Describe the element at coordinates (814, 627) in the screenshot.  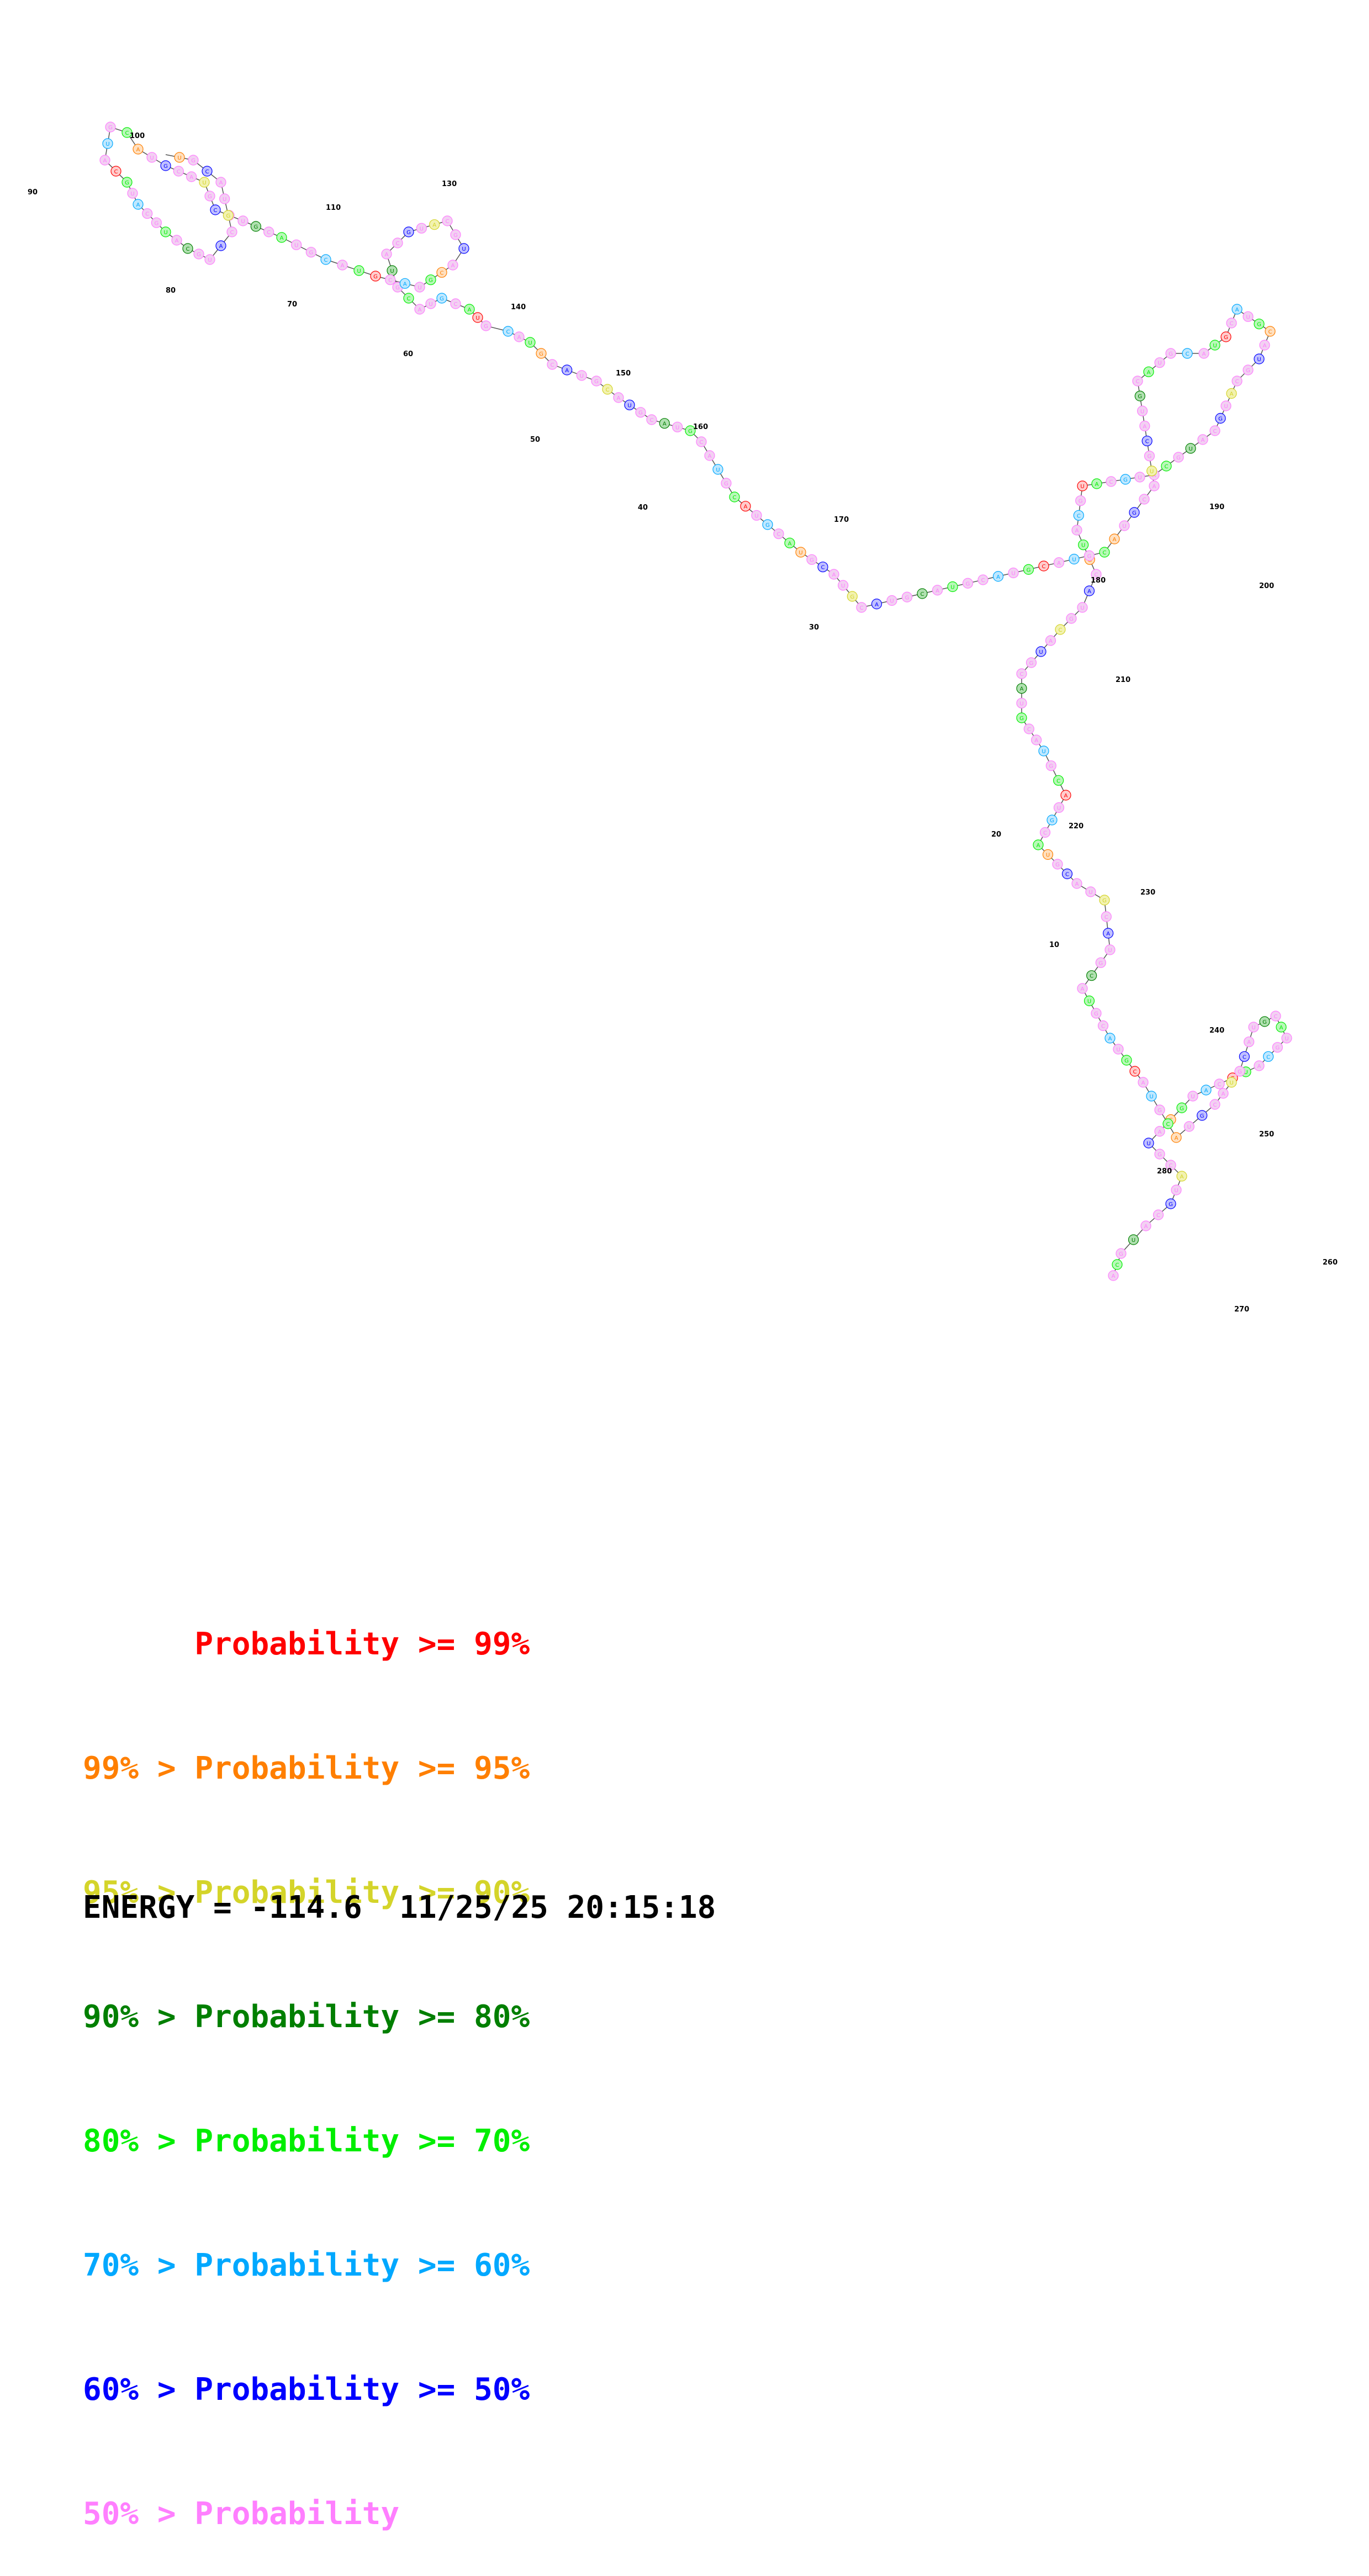
I see `position-label: 30` at that location.